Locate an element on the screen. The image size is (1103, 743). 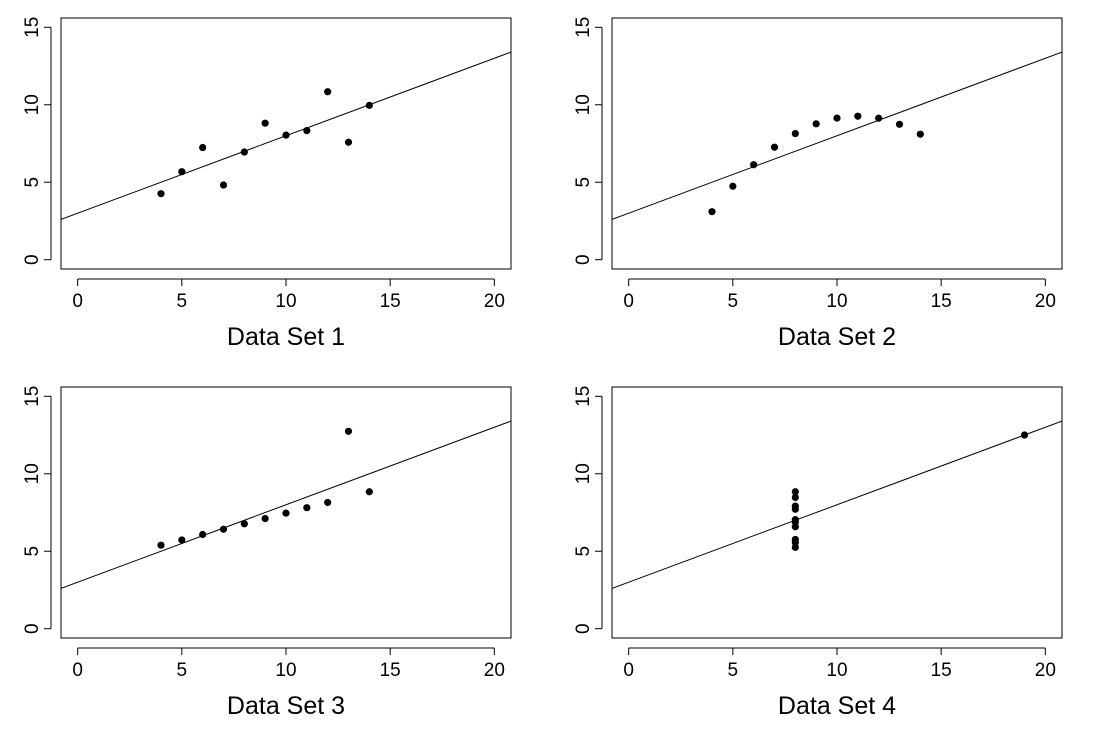
y-tick-label-2-5: 5 is located at coordinates (583, 182).